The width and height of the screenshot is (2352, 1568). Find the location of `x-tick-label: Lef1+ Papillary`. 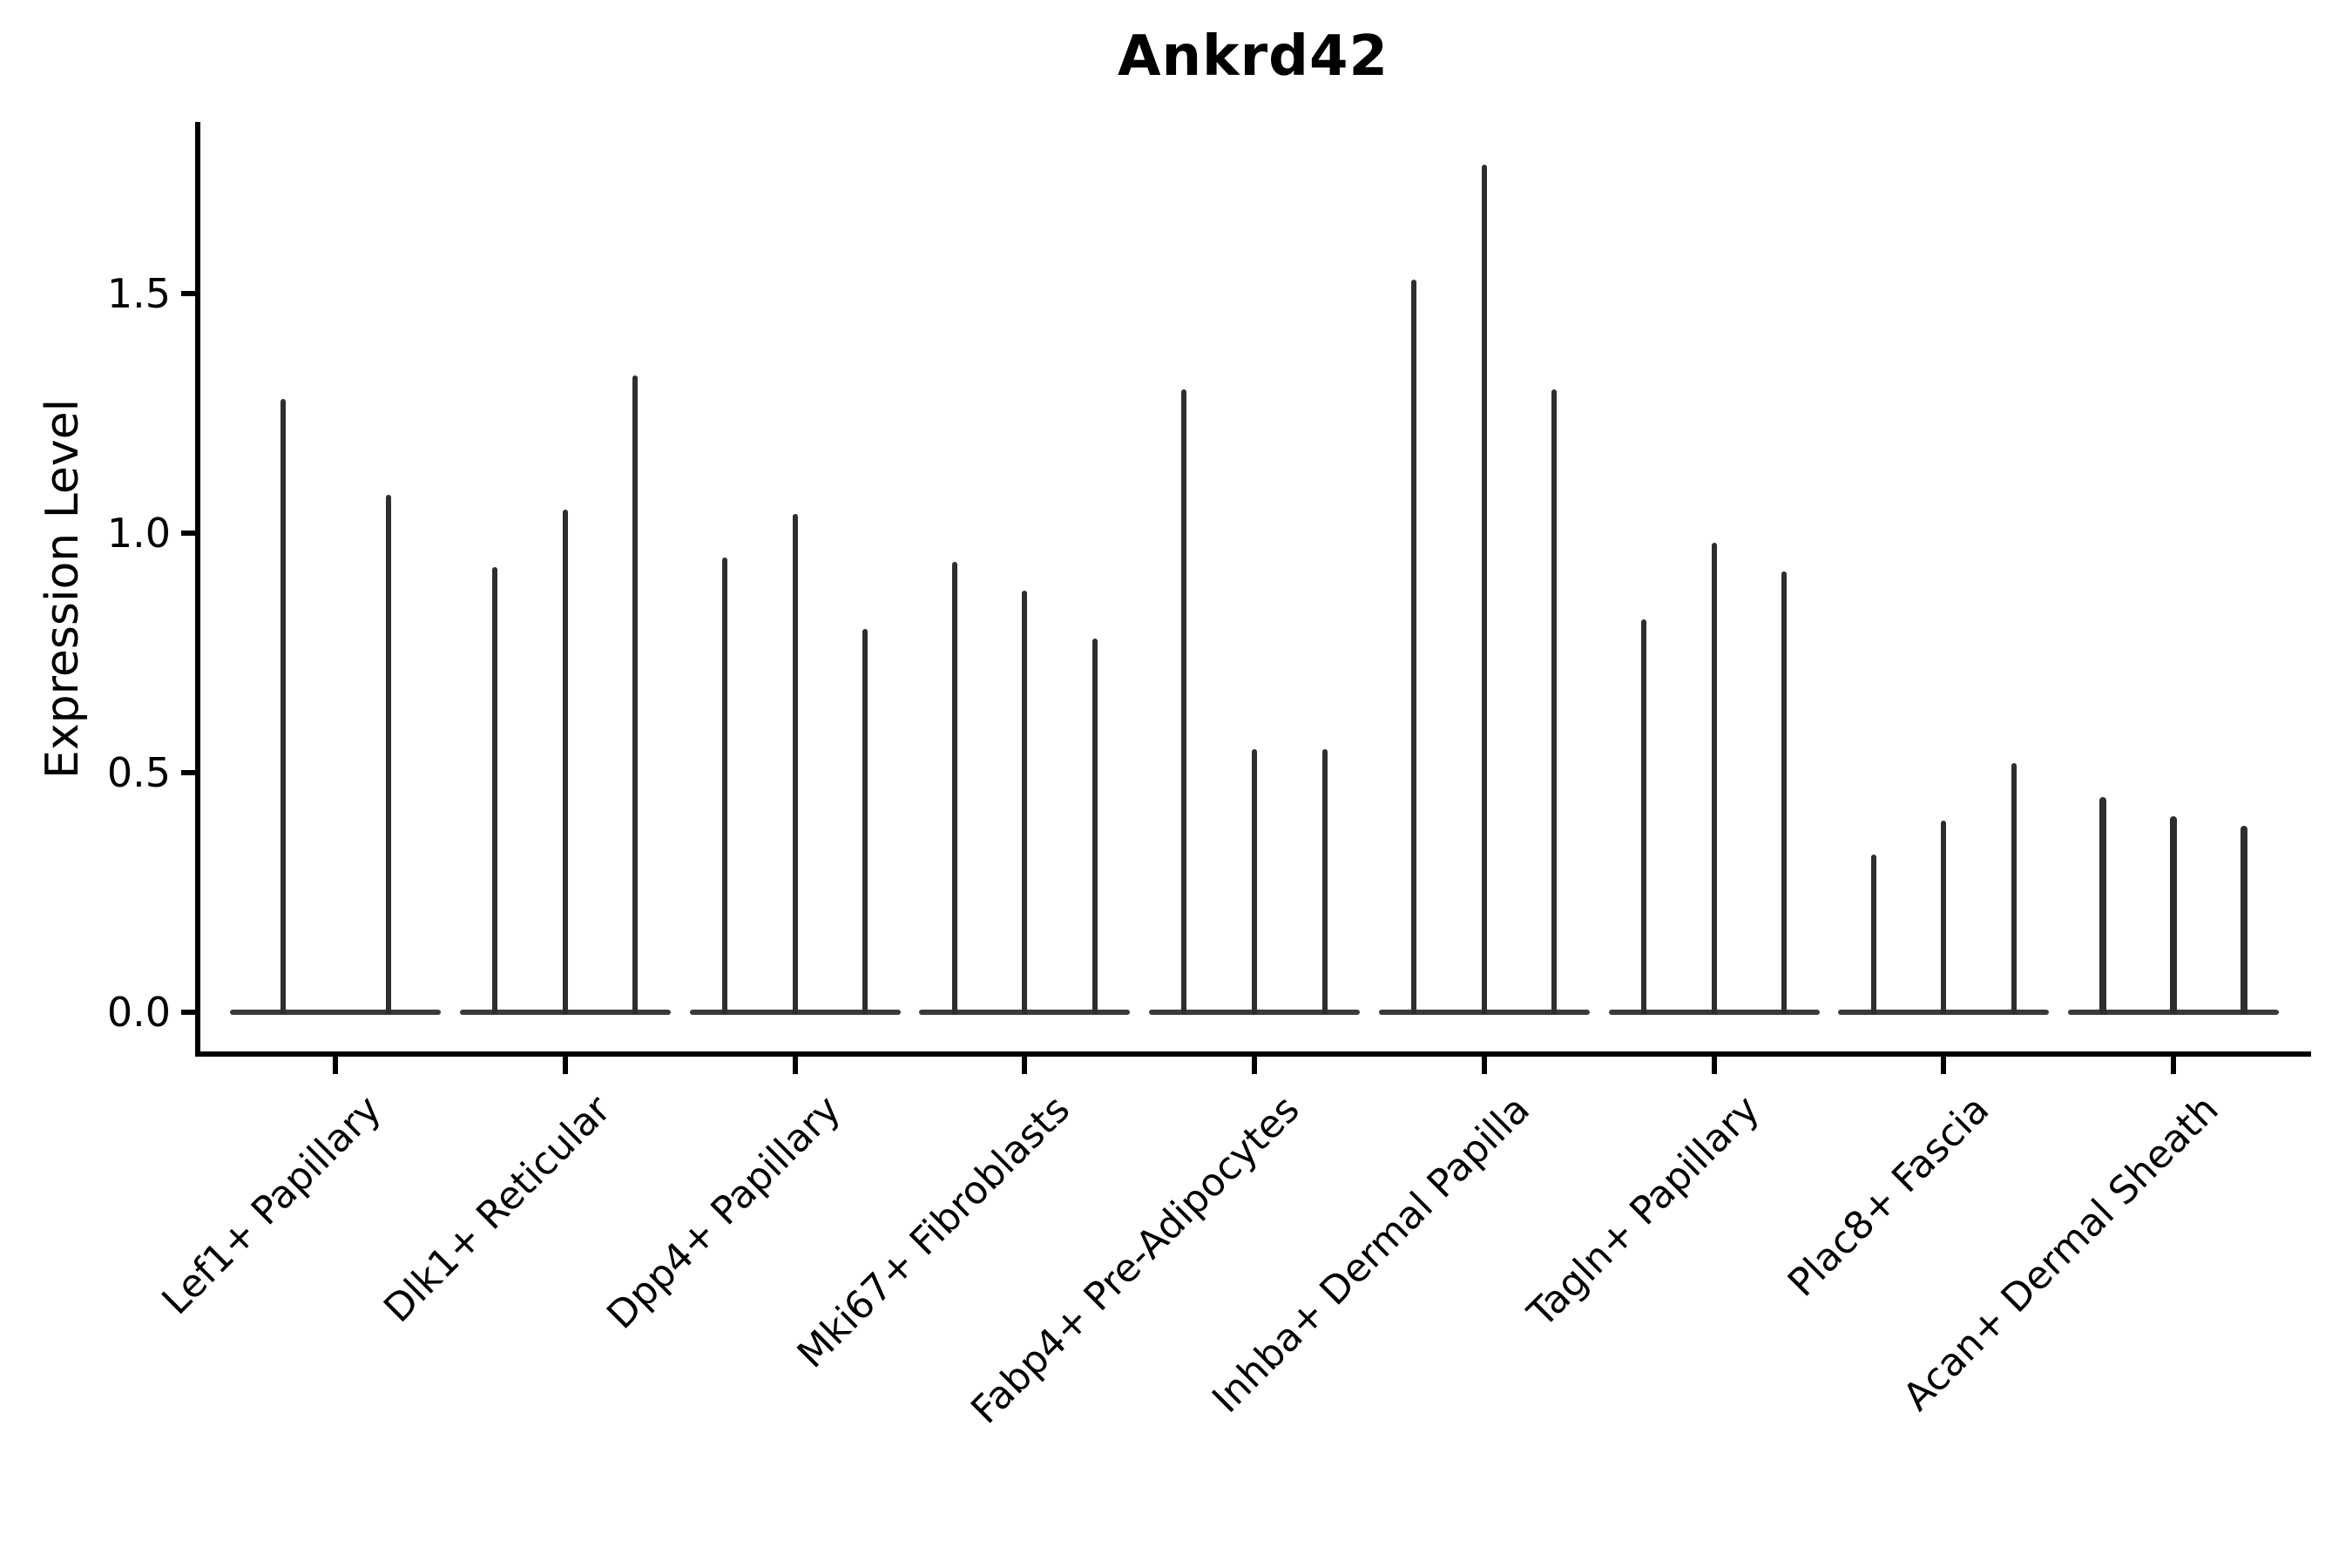

x-tick-label: Lef1+ Papillary is located at coordinates (271, 1205).